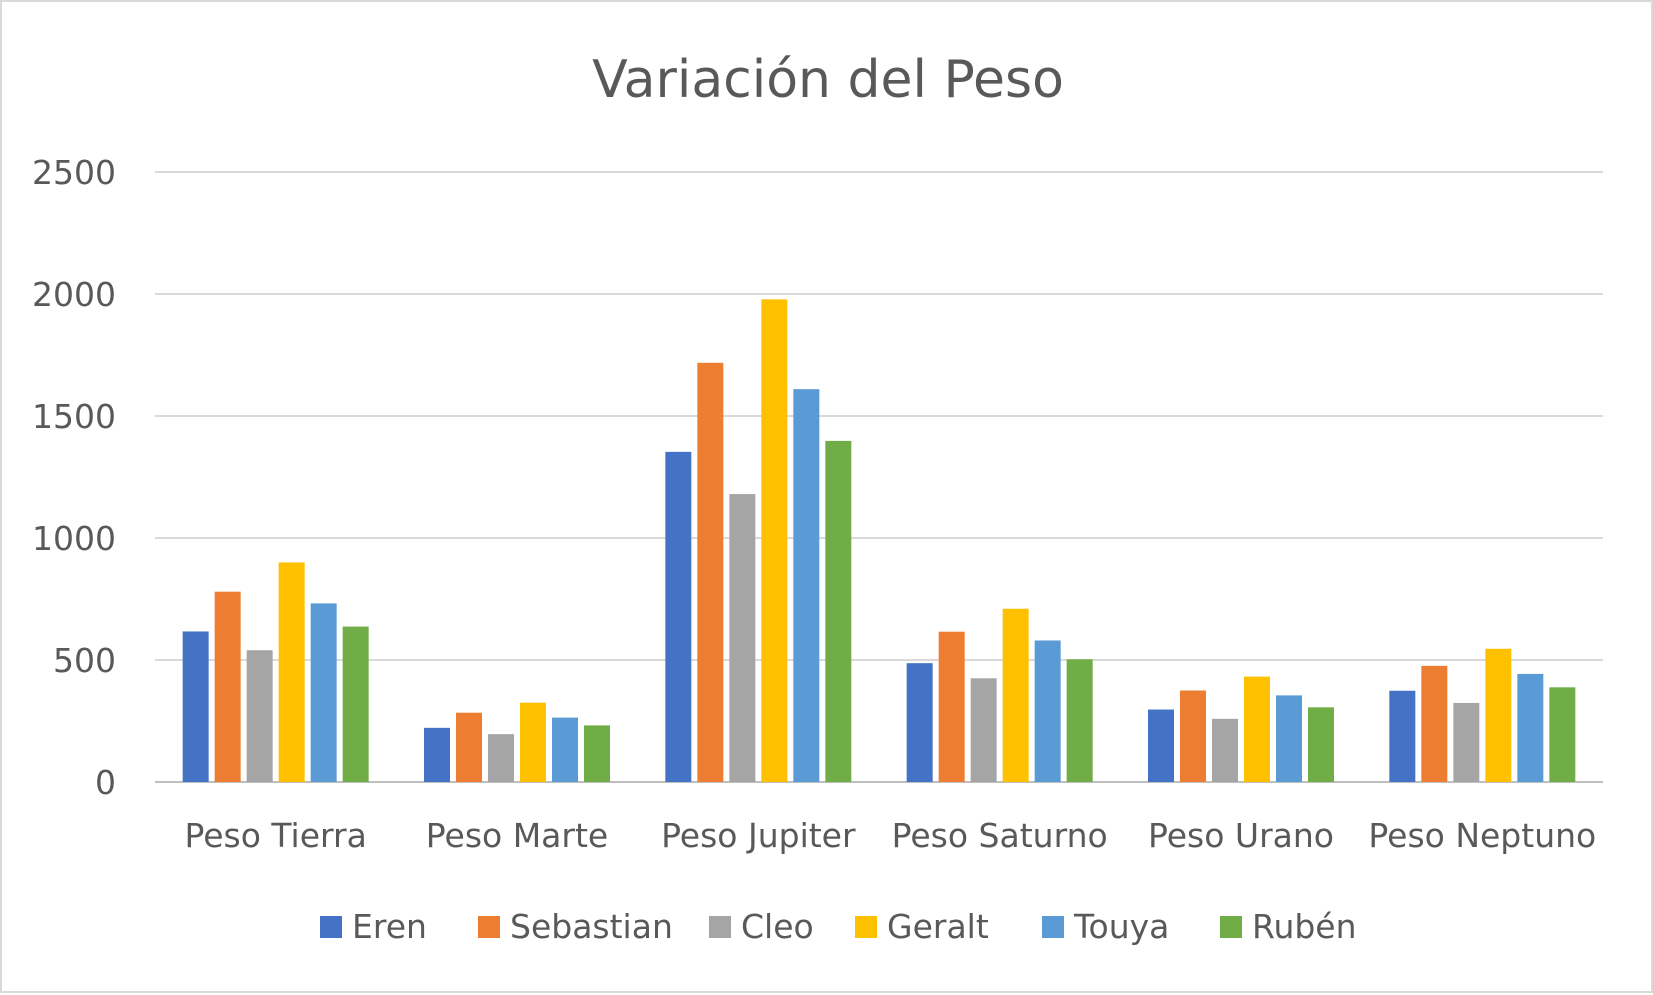 Image resolution: width=1653 pixels, height=995 pixels. What do you see at coordinates (1079, 720) in the screenshot?
I see `bar-peso-saturno-rubén` at bounding box center [1079, 720].